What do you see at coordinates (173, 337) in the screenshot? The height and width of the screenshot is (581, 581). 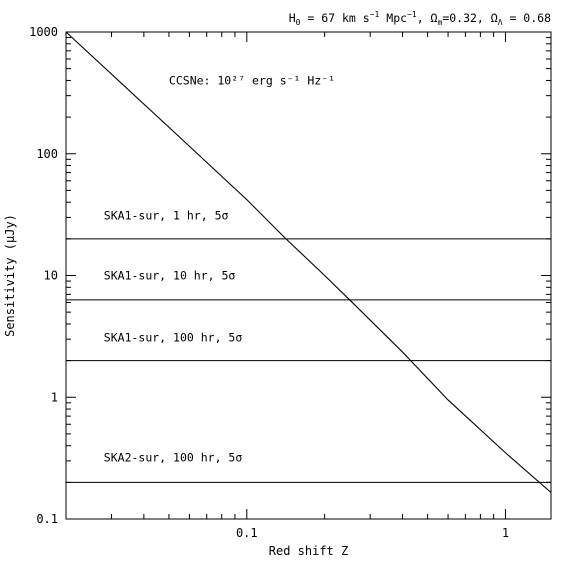 I see `annotation-3: SKA1-sur, 100 hr, 5σ` at bounding box center [173, 337].